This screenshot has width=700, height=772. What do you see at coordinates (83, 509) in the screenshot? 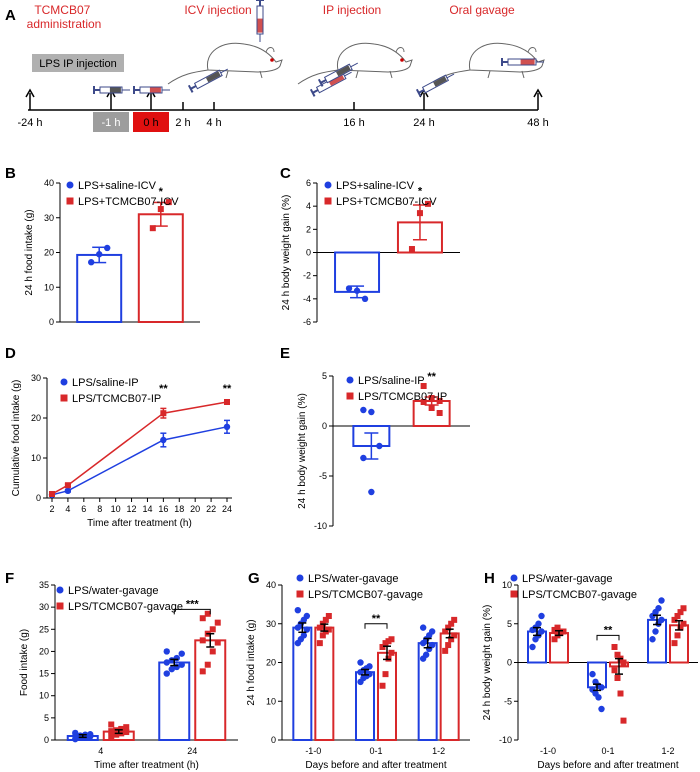
I see `x-tick-label: 6` at bounding box center [83, 509].